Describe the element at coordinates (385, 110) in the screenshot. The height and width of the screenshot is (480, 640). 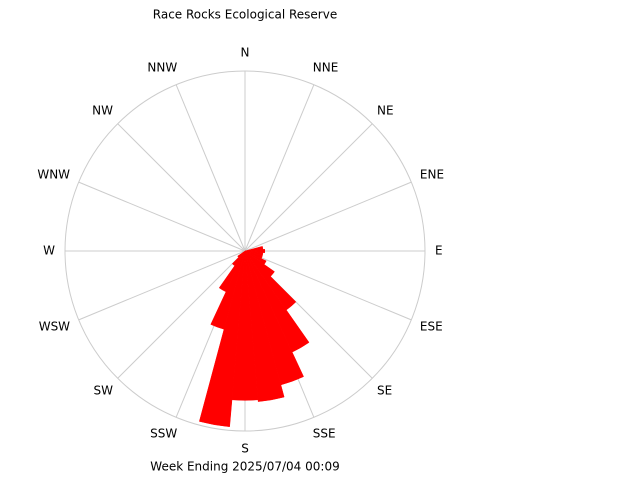
I see `direction-label: NE` at that location.